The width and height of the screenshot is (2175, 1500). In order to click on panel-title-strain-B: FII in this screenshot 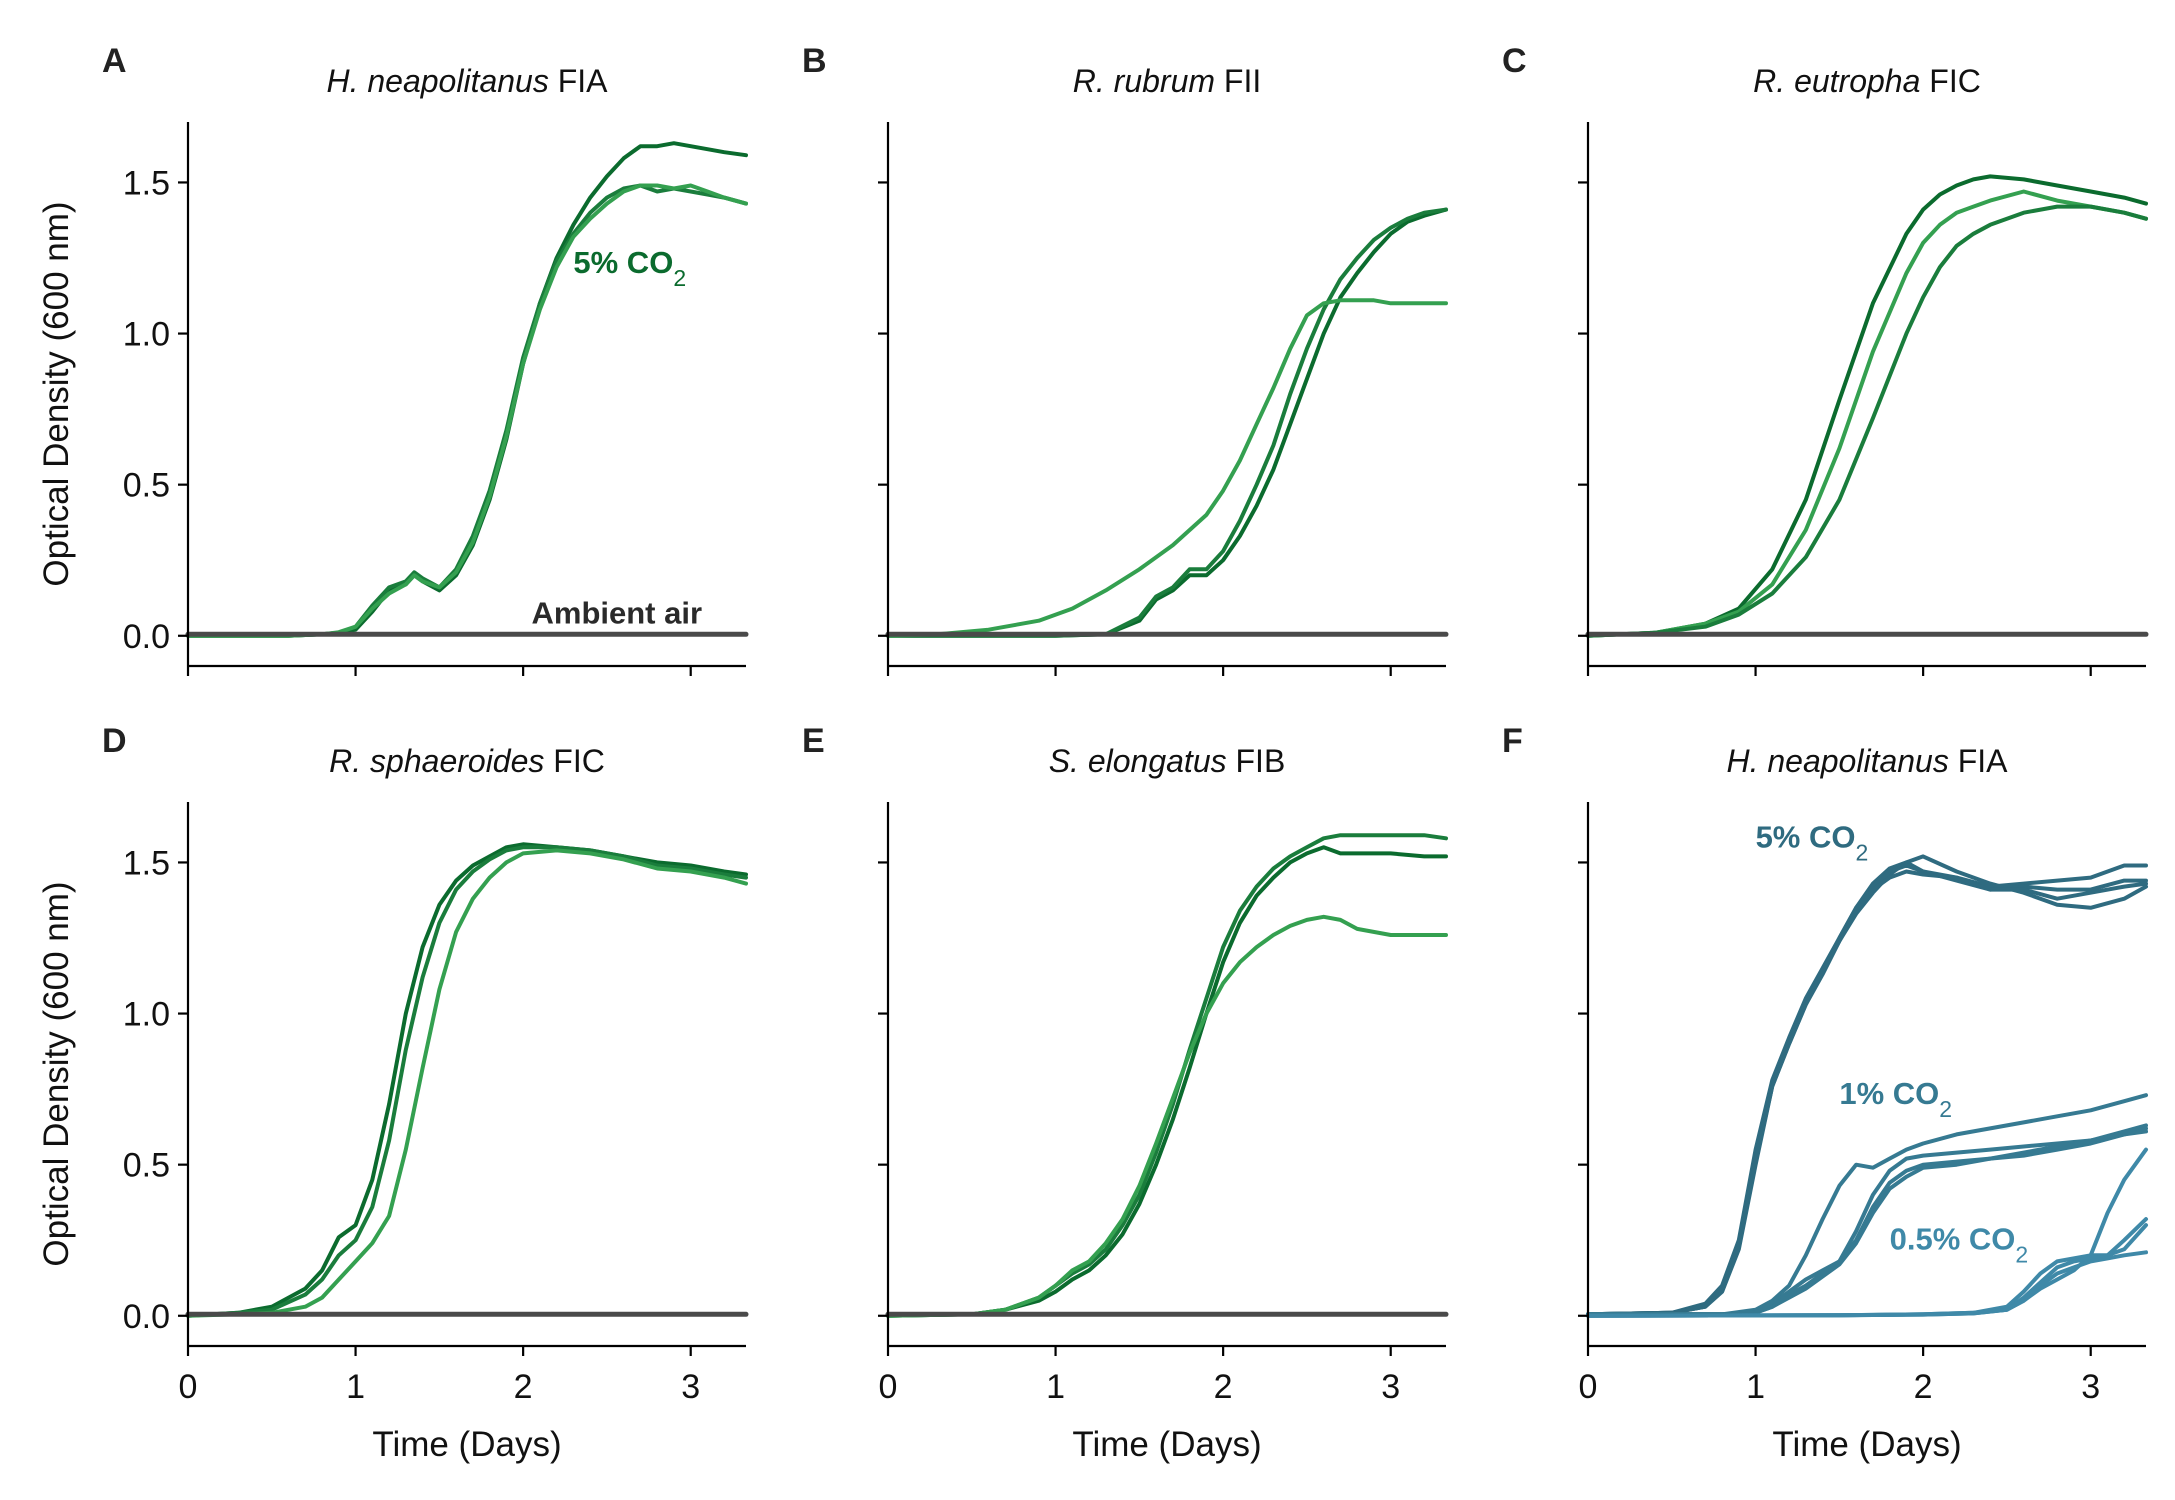, I will do `click(1242, 81)`.